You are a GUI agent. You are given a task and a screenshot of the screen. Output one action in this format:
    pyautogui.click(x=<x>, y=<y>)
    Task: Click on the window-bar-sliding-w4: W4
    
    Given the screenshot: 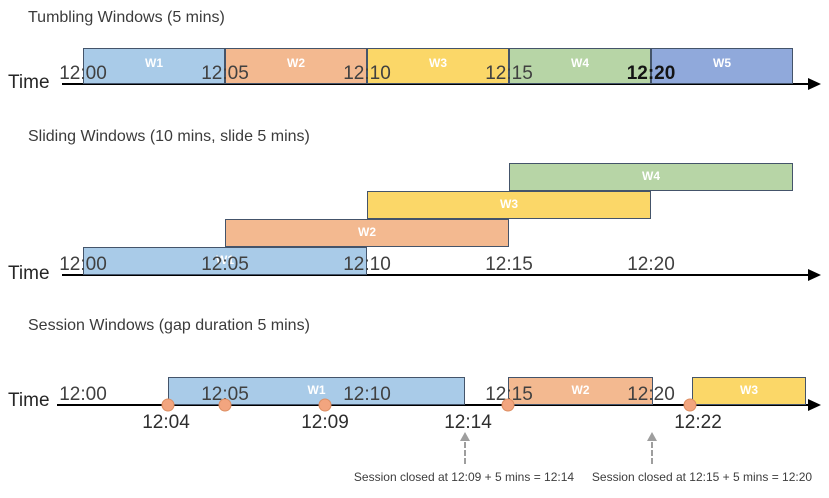 What is the action you would take?
    pyautogui.click(x=651, y=177)
    